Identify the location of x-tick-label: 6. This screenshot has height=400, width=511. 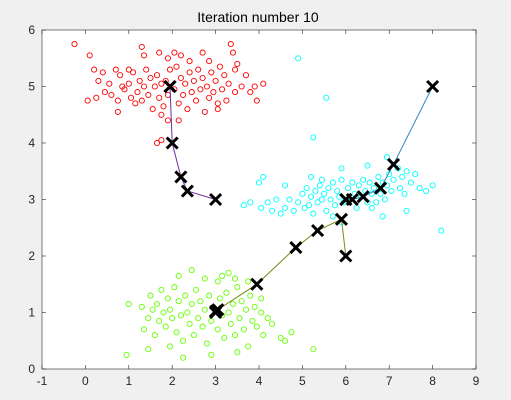
(345, 381).